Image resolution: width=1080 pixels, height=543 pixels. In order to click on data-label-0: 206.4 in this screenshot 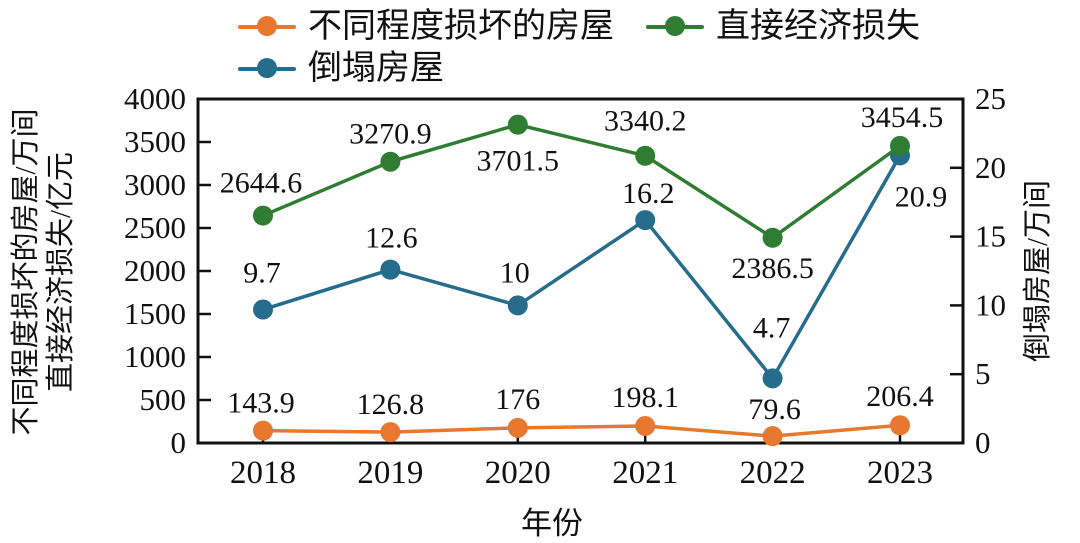, I will do `click(900, 396)`.